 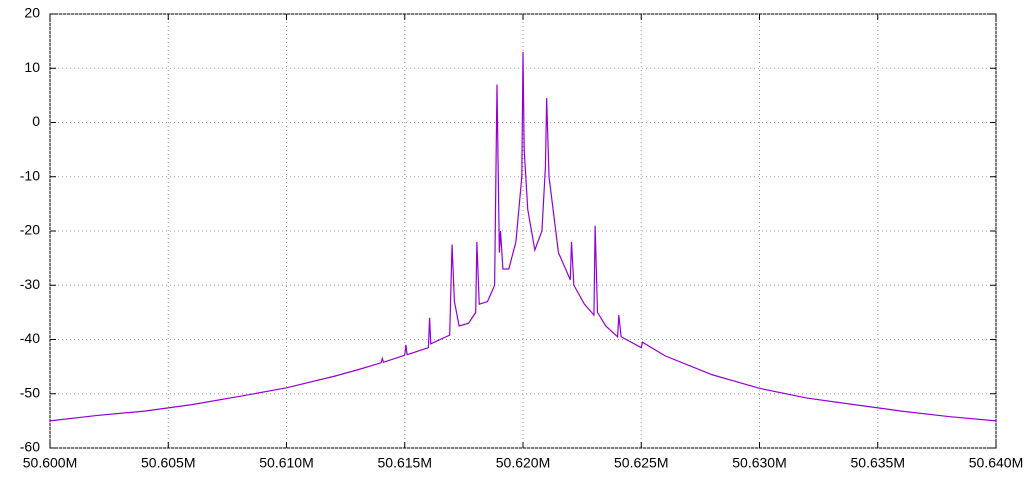 I want to click on y-tick-label: 10, so click(x=32, y=67).